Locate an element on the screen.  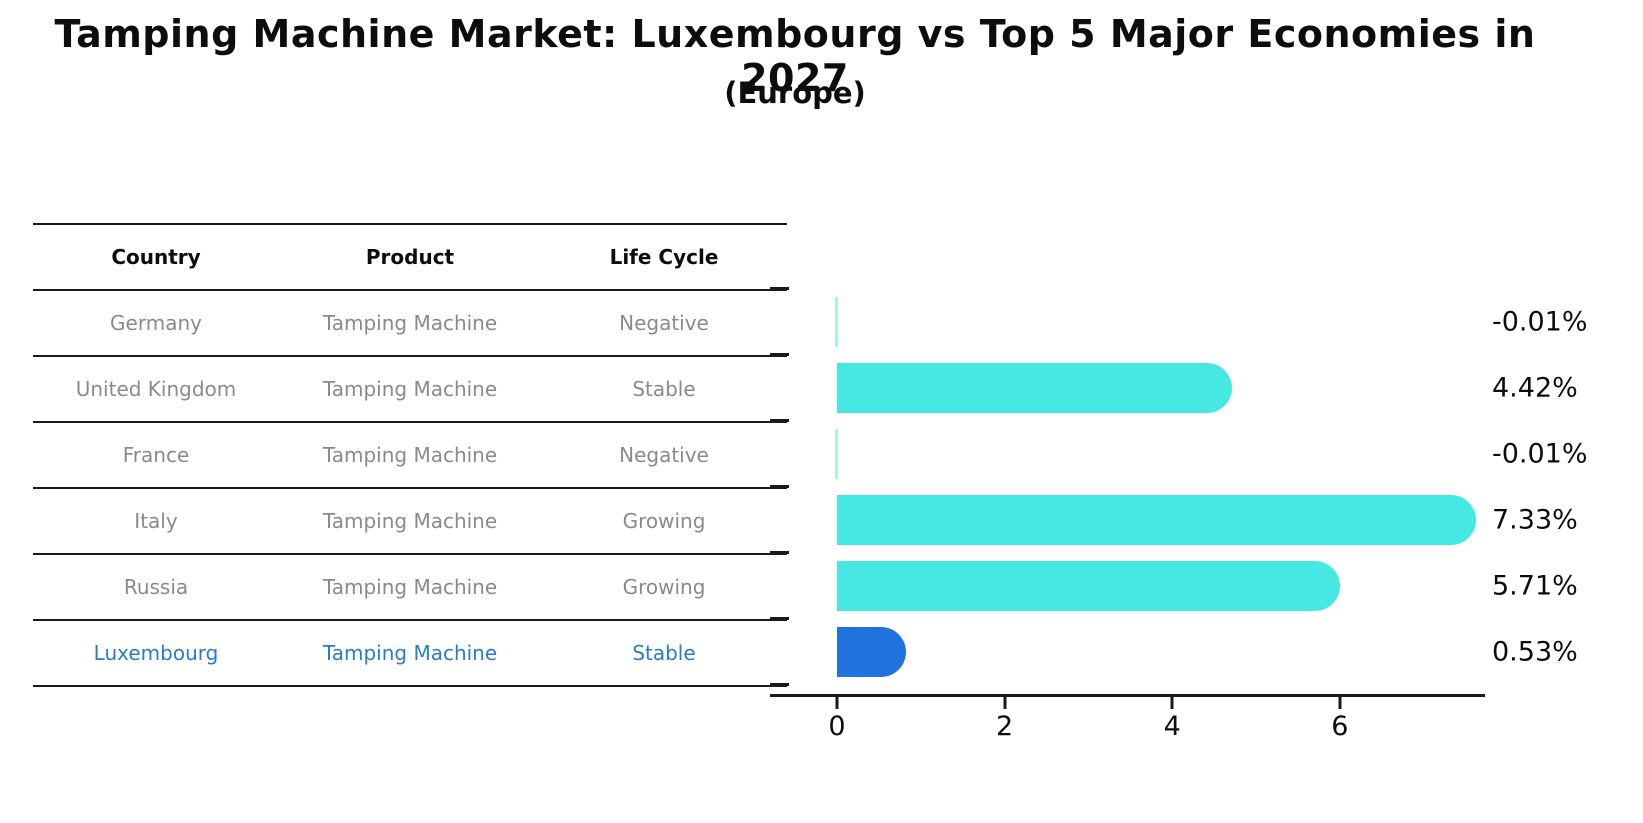
bar-value-label: 7.33% is located at coordinates (1535, 520).